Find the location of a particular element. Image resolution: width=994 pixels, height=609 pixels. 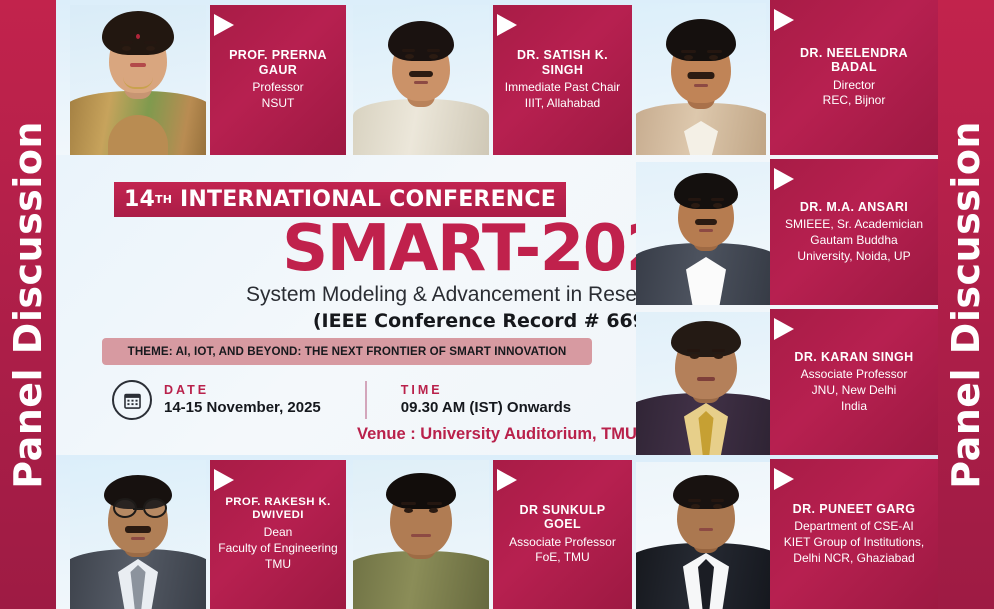

speaker-detail-line: SMIEEE, Sr. Academician is located at coordinates (854, 223).